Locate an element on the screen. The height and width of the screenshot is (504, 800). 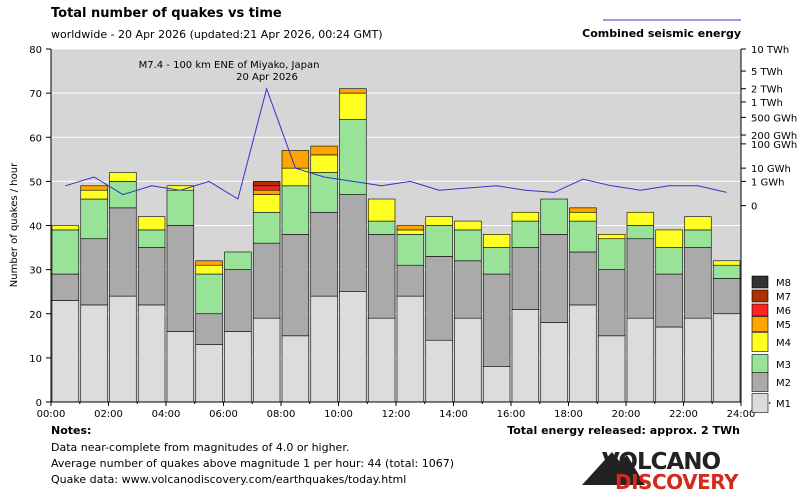
legend-swatch-M7 is located at coordinates (760, 296).